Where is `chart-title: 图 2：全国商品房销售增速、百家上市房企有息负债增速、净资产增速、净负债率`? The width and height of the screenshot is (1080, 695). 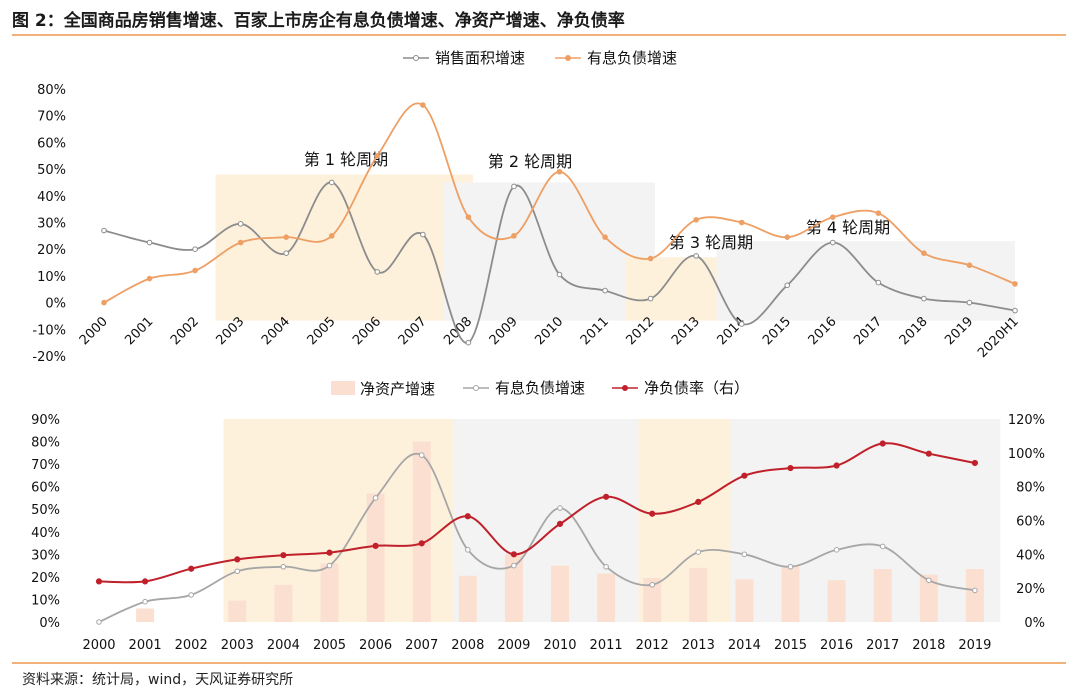 chart-title: 图 2：全国商品房销售增速、百家上市房企有息负债增速、净资产增速、净负债率 is located at coordinates (318, 21).